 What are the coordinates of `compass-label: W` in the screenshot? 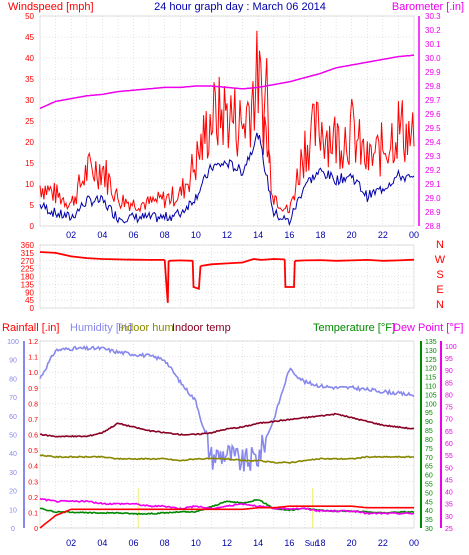 It's located at (440, 260).